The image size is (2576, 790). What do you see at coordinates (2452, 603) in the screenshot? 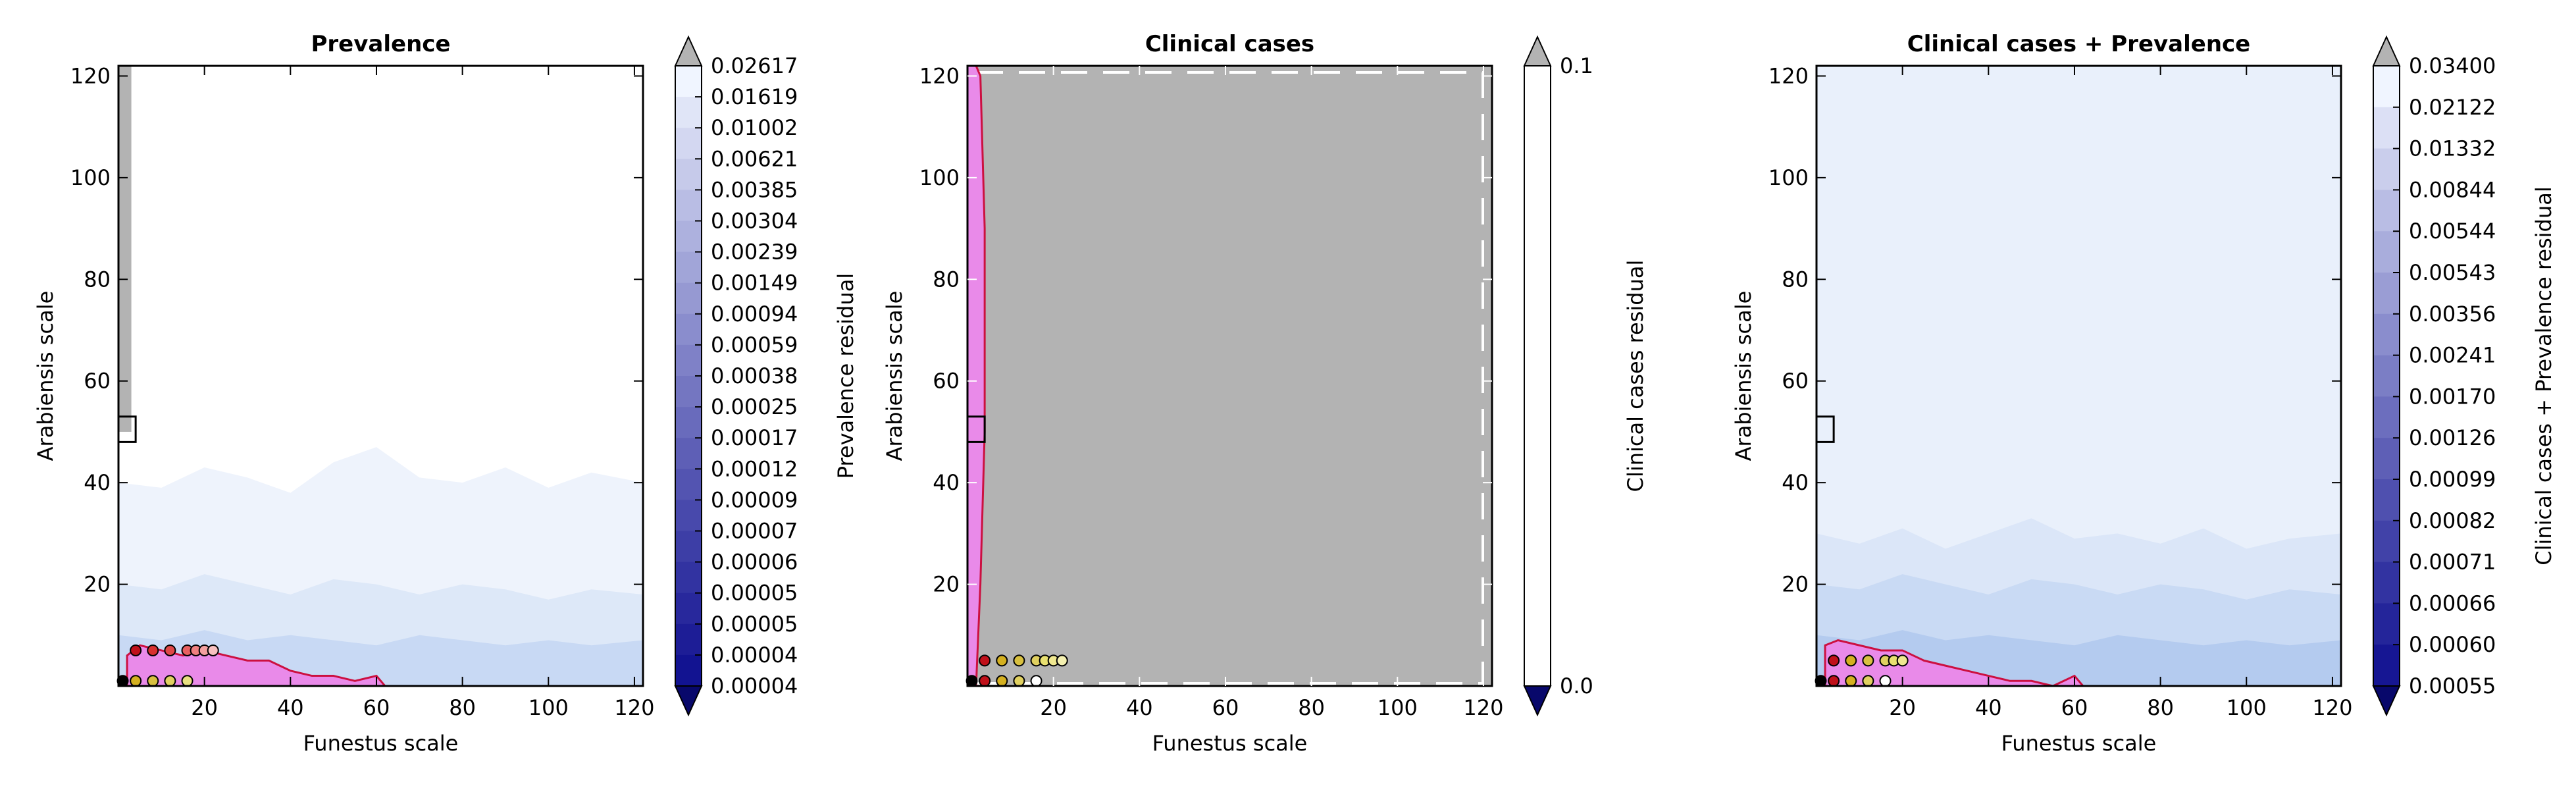
I see `colorbar-tick-label: 0.00066` at bounding box center [2452, 603].